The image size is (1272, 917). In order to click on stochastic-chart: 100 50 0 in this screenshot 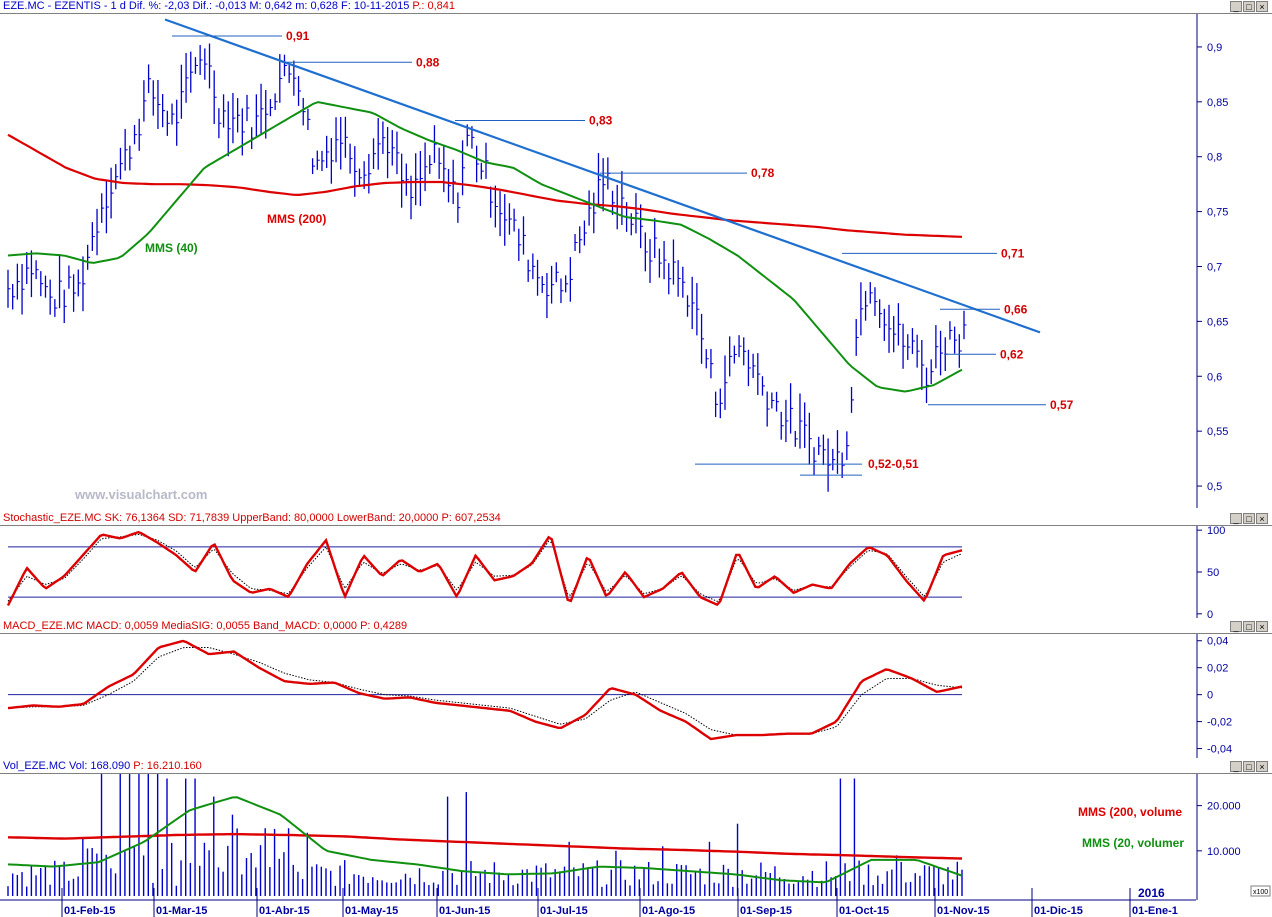, I will do `click(636, 566)`.